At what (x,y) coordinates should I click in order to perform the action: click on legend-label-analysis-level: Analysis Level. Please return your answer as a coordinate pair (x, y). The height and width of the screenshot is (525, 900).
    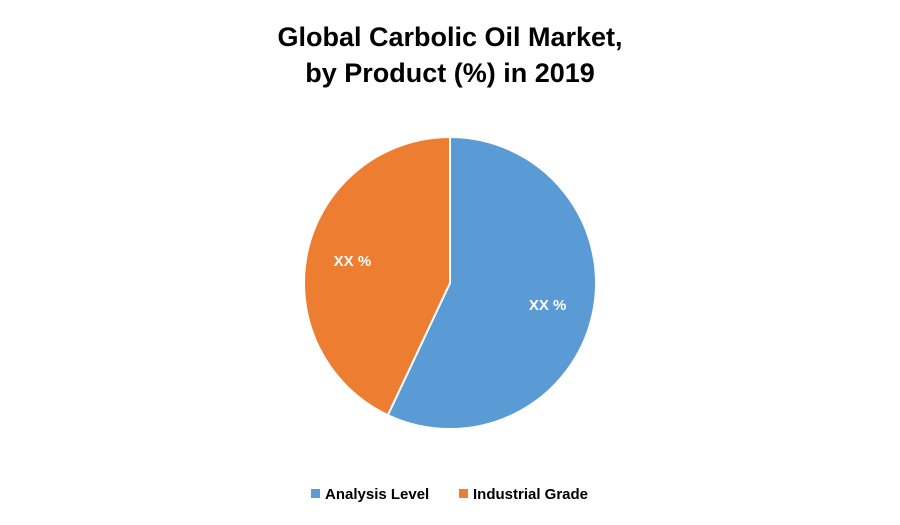
    Looking at the image, I should click on (377, 494).